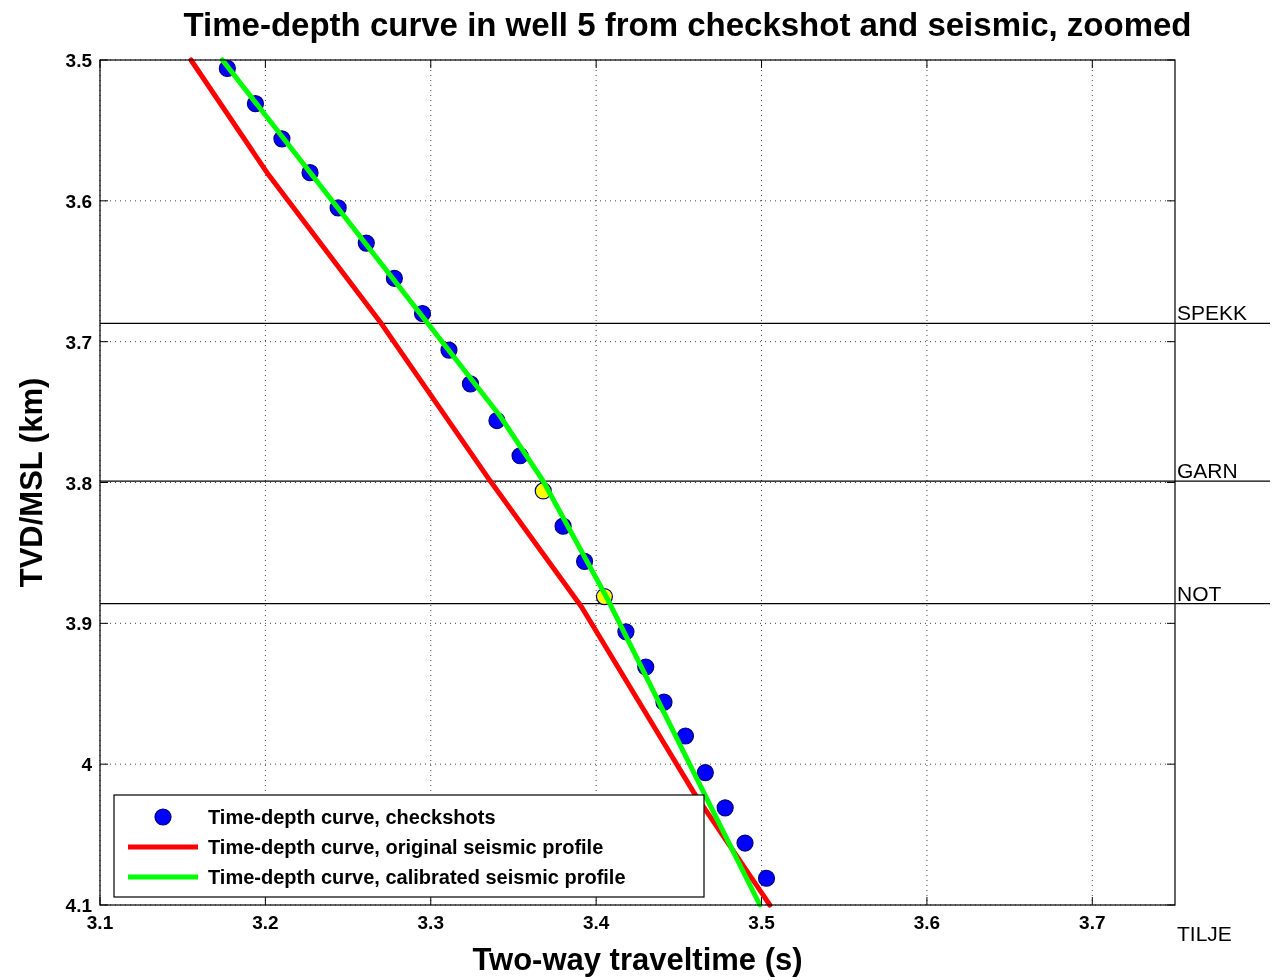  Describe the element at coordinates (417, 877) in the screenshot. I see `legend-label: Time-depth curve, calibrated seismic profile` at that location.